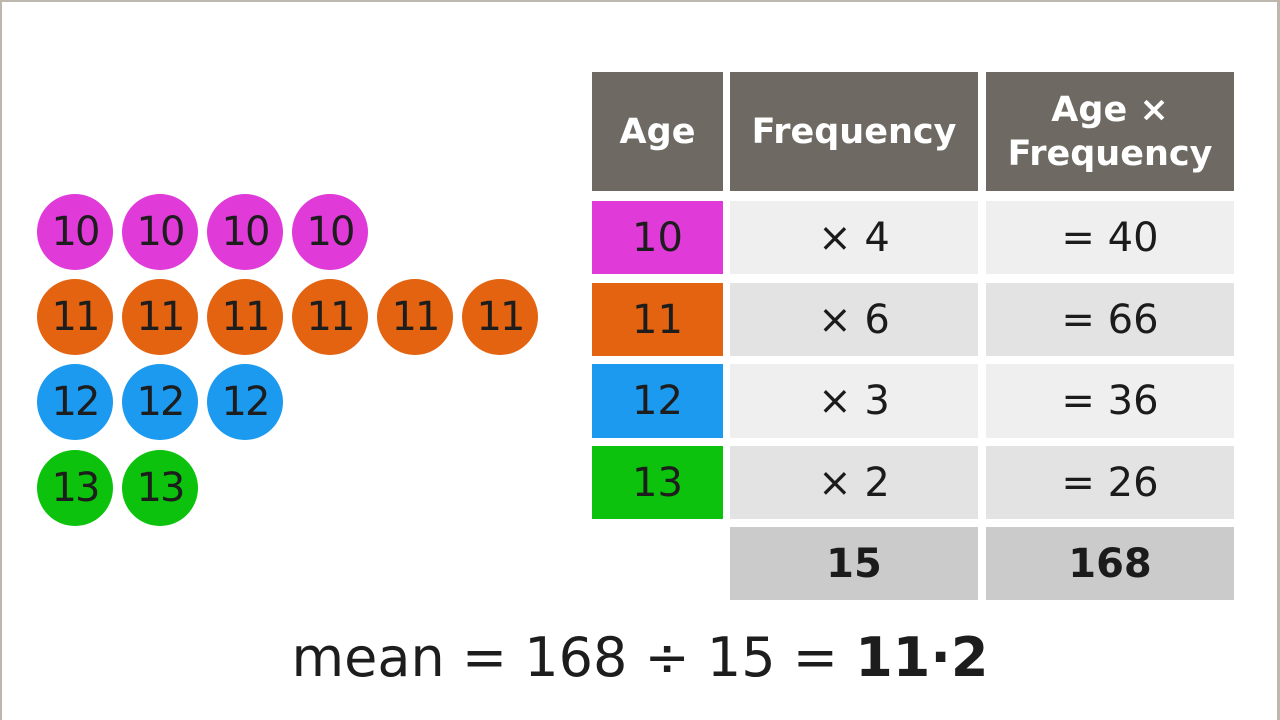 This screenshot has height=720, width=1280. What do you see at coordinates (202, 232) in the screenshot?
I see `dots-row-10: 10 10 10 10` at bounding box center [202, 232].